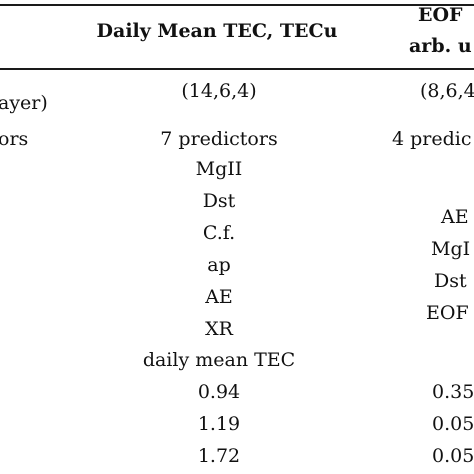 The height and width of the screenshot is (474, 474). Describe the element at coordinates (440, 46) in the screenshot. I see `col3-header-line2: arb. u` at that location.